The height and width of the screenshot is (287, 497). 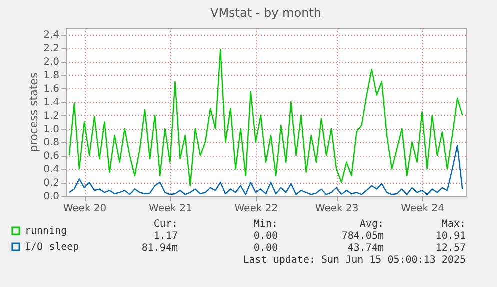 I want to click on text: 12.57, so click(x=451, y=248).